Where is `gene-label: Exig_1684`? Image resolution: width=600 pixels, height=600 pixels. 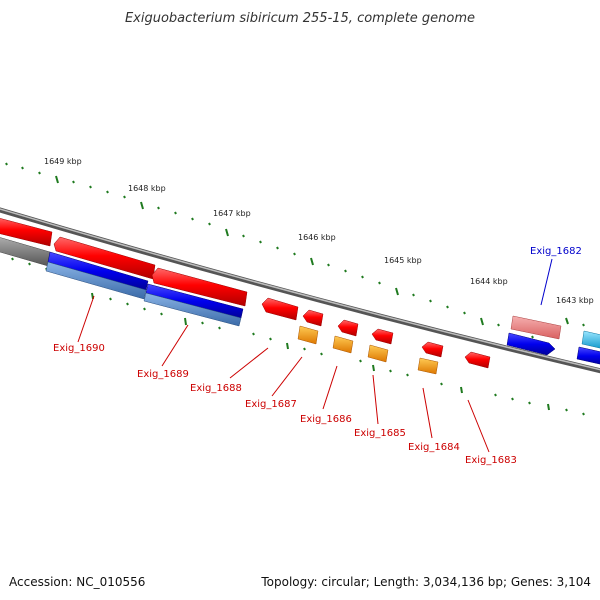
gene-label: Exig_1684 is located at coordinates (434, 447).